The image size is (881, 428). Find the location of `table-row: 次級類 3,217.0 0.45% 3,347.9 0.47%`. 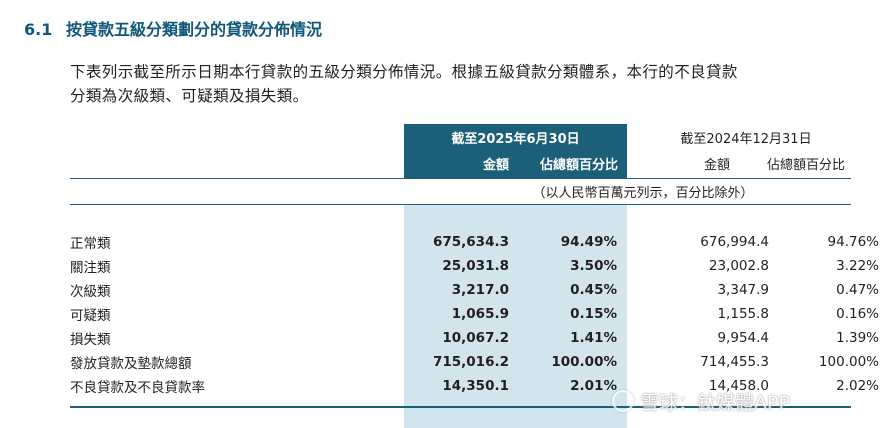

table-row: 次級類 3,217.0 0.45% 3,347.9 0.47% is located at coordinates (474, 290).